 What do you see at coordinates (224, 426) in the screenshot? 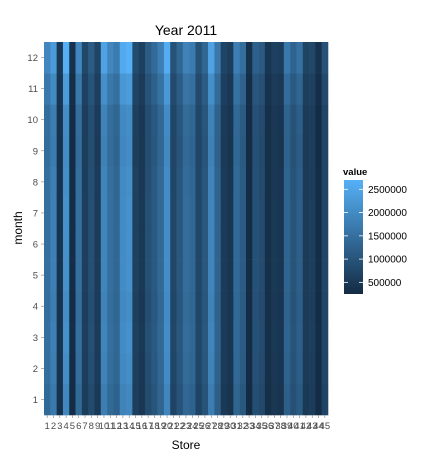
I see `x-tick-label: 29` at bounding box center [224, 426].